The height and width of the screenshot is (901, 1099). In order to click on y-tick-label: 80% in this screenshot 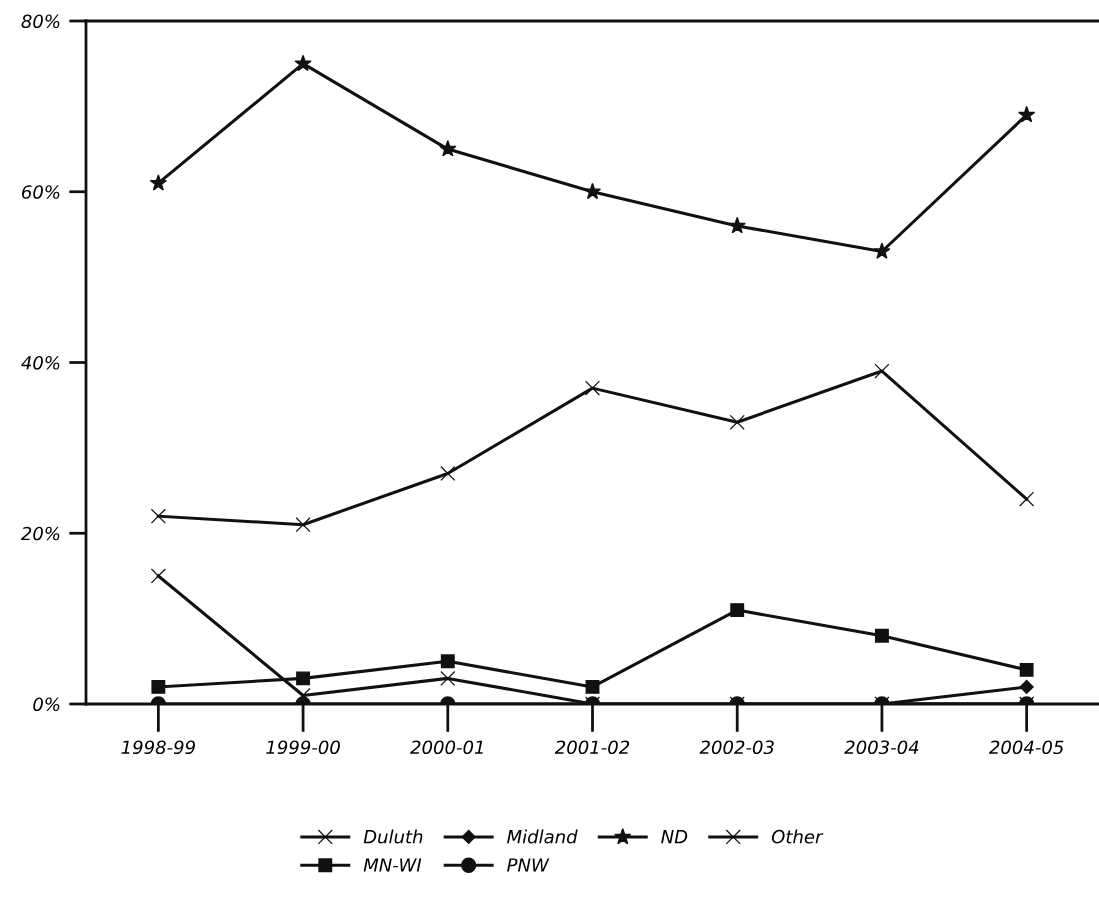, I will do `click(40, 21)`.